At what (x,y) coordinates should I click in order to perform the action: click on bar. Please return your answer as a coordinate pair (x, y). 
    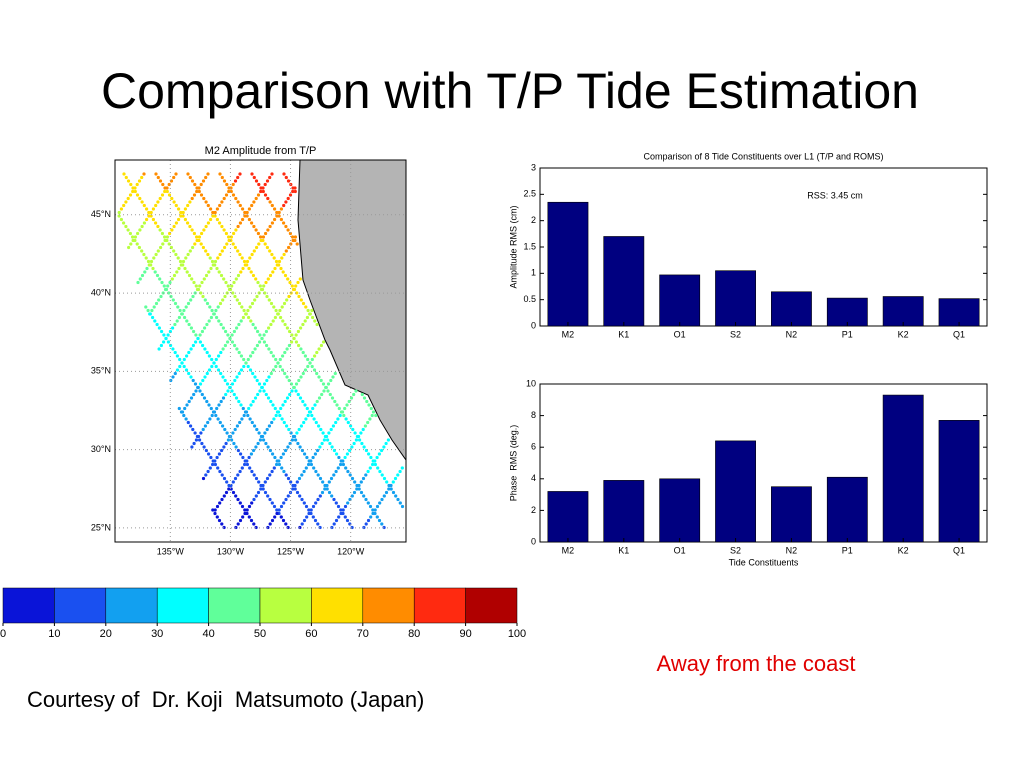
    Looking at the image, I should click on (791, 514).